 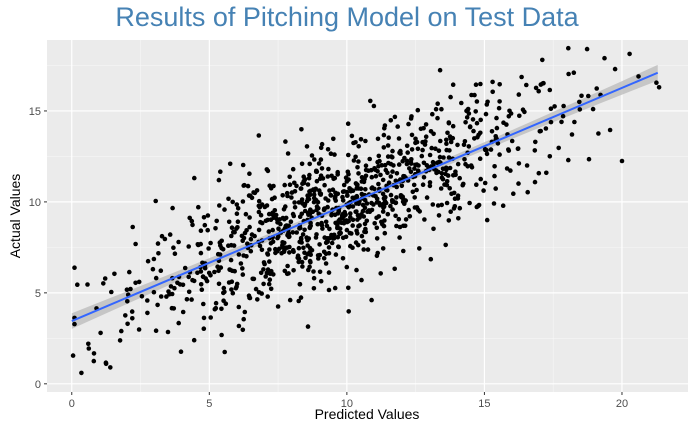 What do you see at coordinates (15, 216) in the screenshot?
I see `y-axis-title: Actual Values` at bounding box center [15, 216].